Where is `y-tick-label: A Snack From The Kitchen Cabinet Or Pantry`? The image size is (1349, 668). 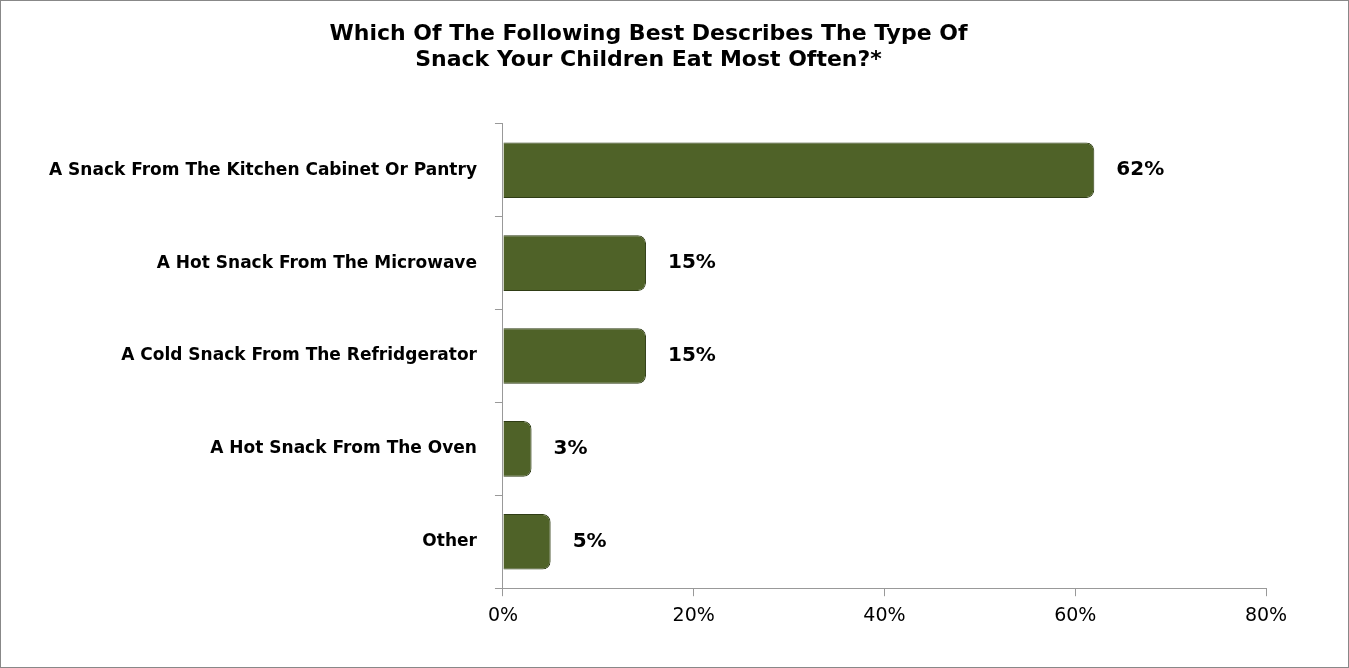 y-tick-label: A Snack From The Kitchen Cabinet Or Pantry is located at coordinates (262, 168).